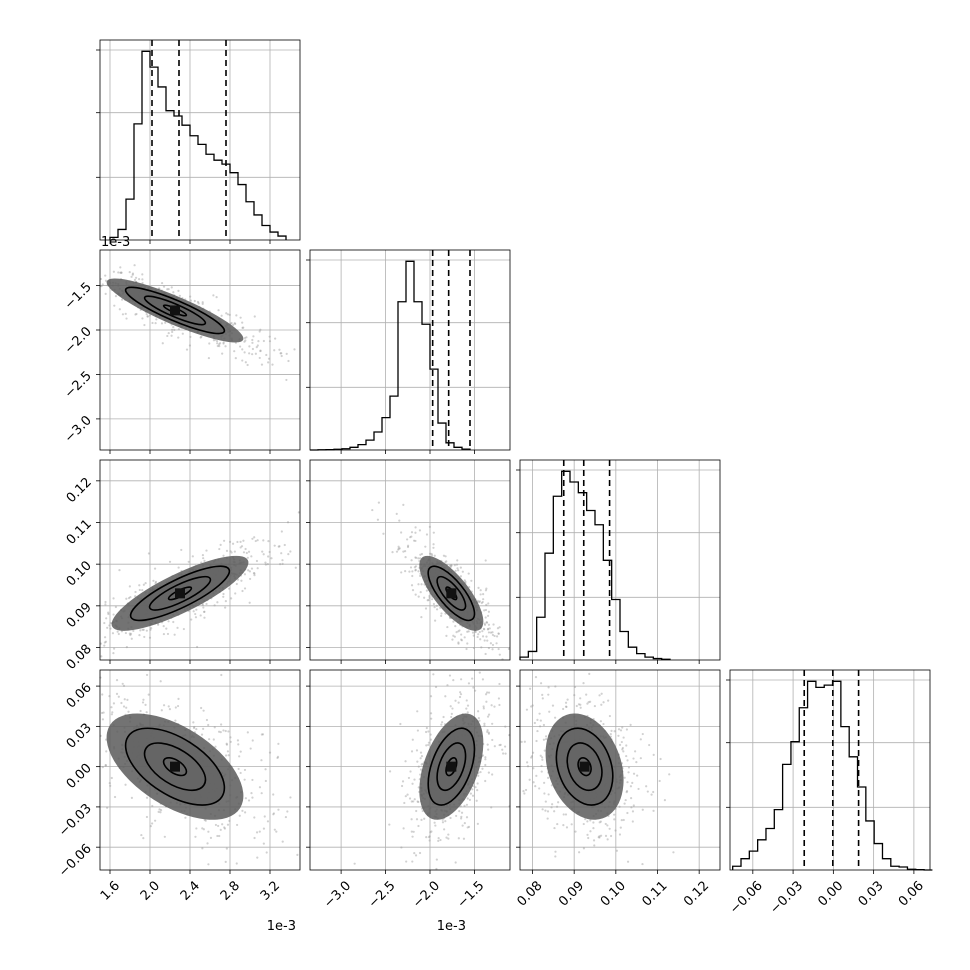 The width and height of the screenshot is (970, 970). What do you see at coordinates (786, 897) in the screenshot?
I see `xtick-label-3-1: −0.03` at bounding box center [786, 897].